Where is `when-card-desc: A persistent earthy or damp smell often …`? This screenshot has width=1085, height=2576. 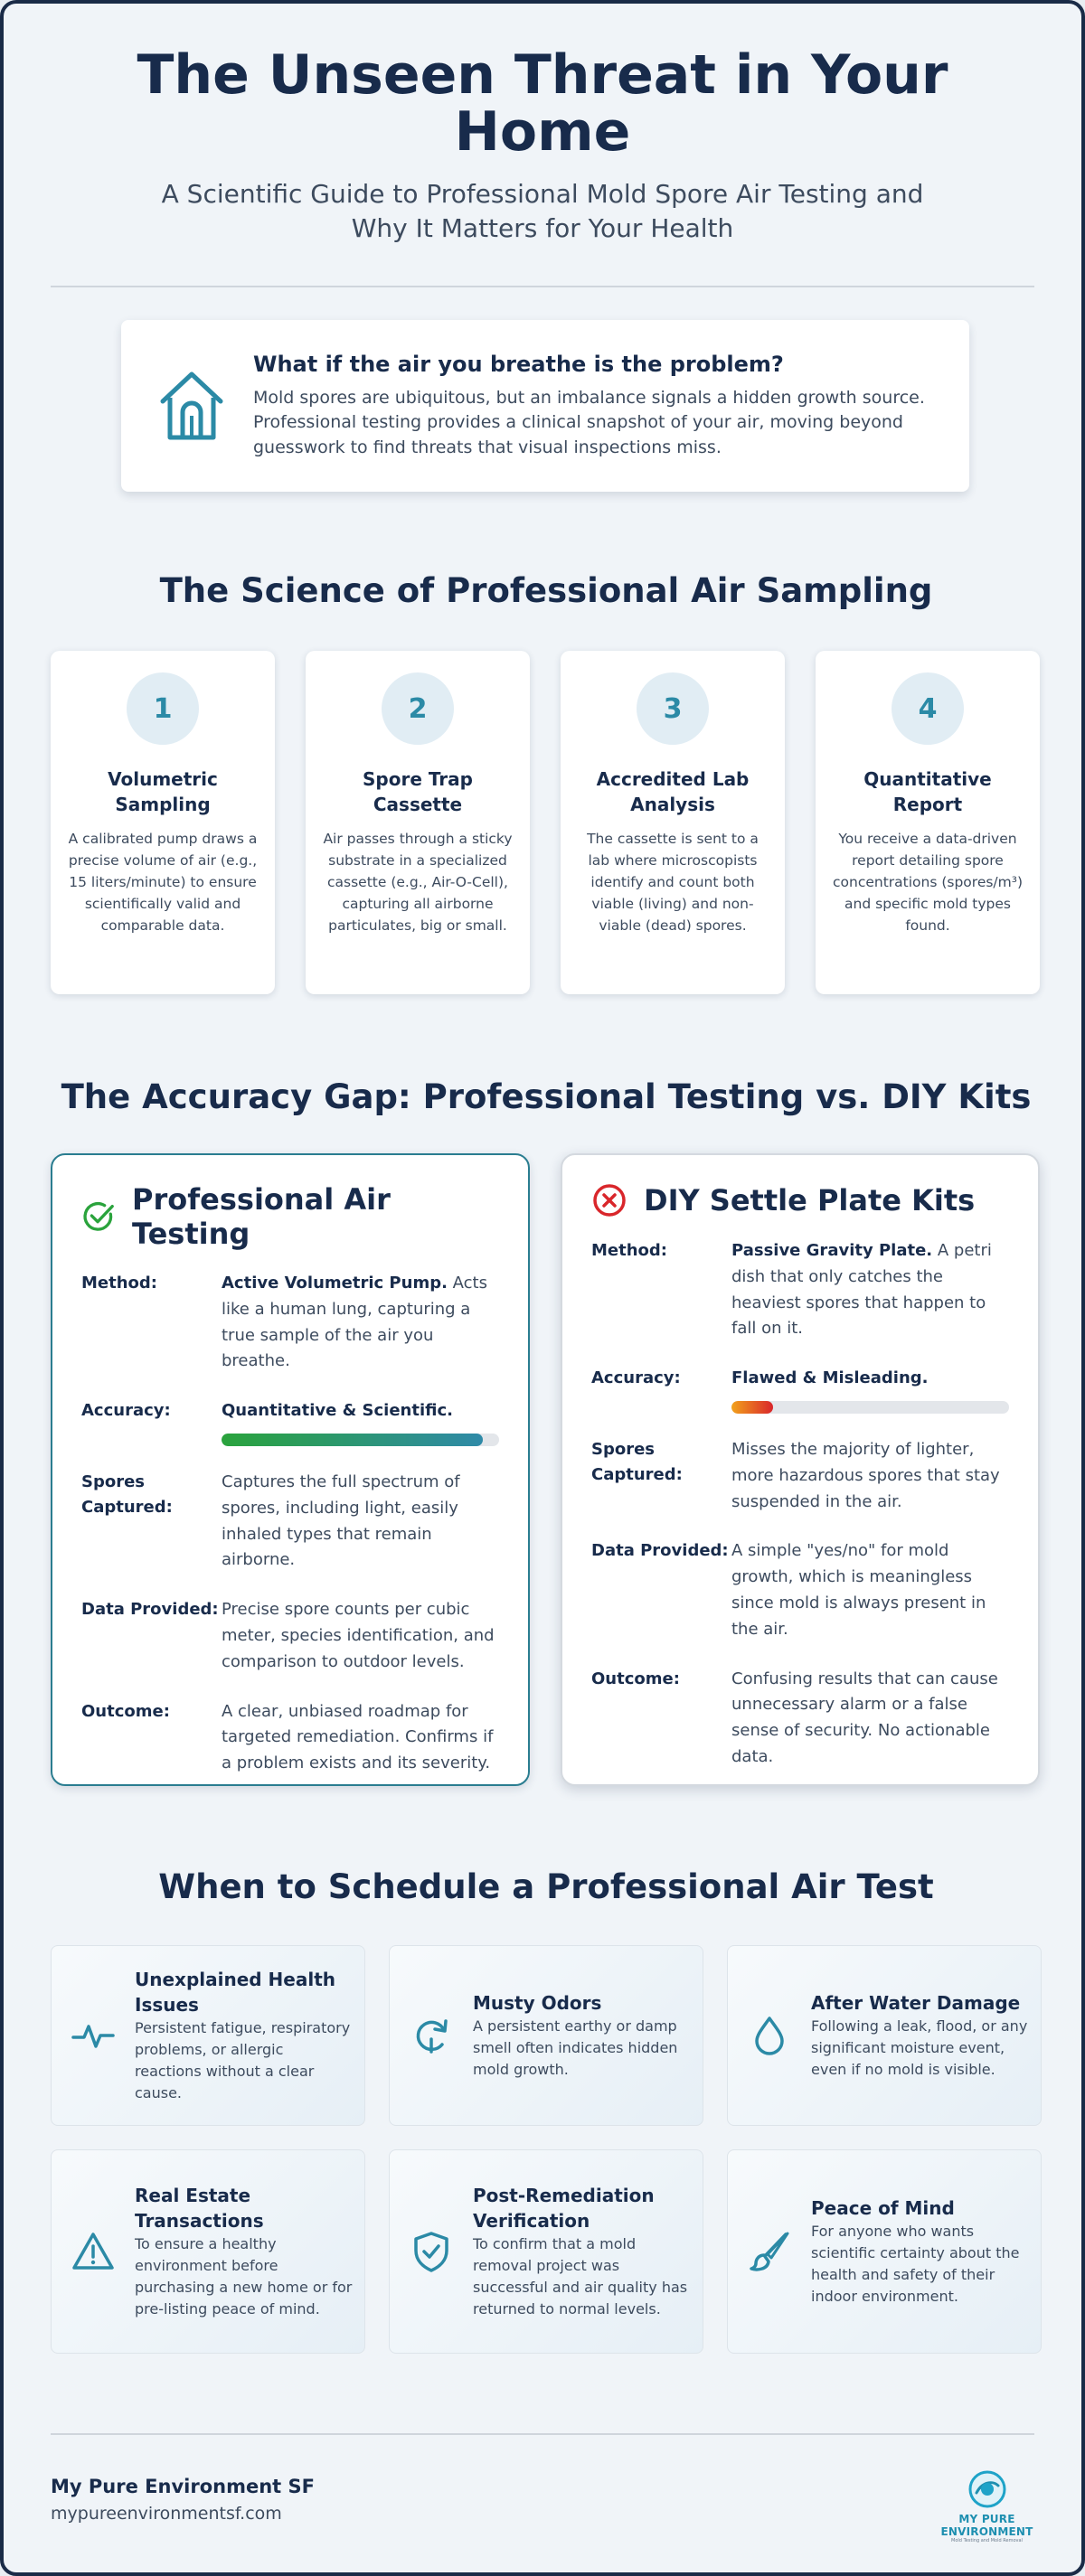
when-card-desc: A persistent earthy or damp smell often … is located at coordinates (576, 2047).